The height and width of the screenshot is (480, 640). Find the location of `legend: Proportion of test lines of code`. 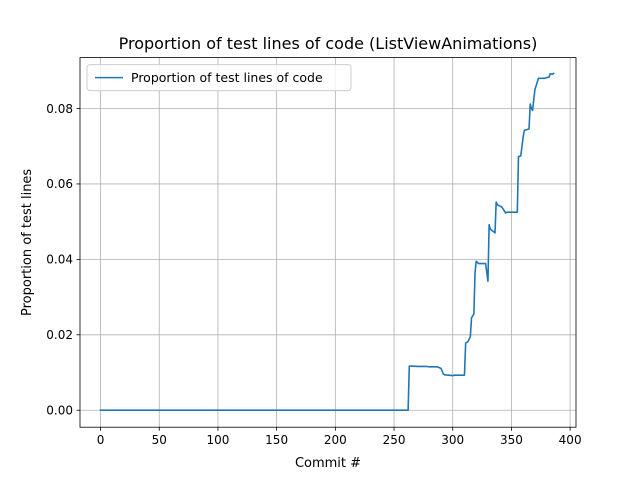

legend: Proportion of test lines of code is located at coordinates (219, 78).